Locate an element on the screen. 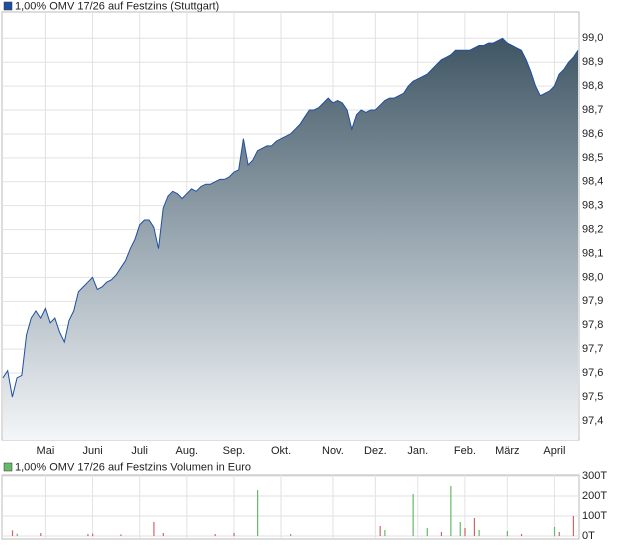 The width and height of the screenshot is (620, 546). y-tick-label: 98,0 is located at coordinates (592, 277).